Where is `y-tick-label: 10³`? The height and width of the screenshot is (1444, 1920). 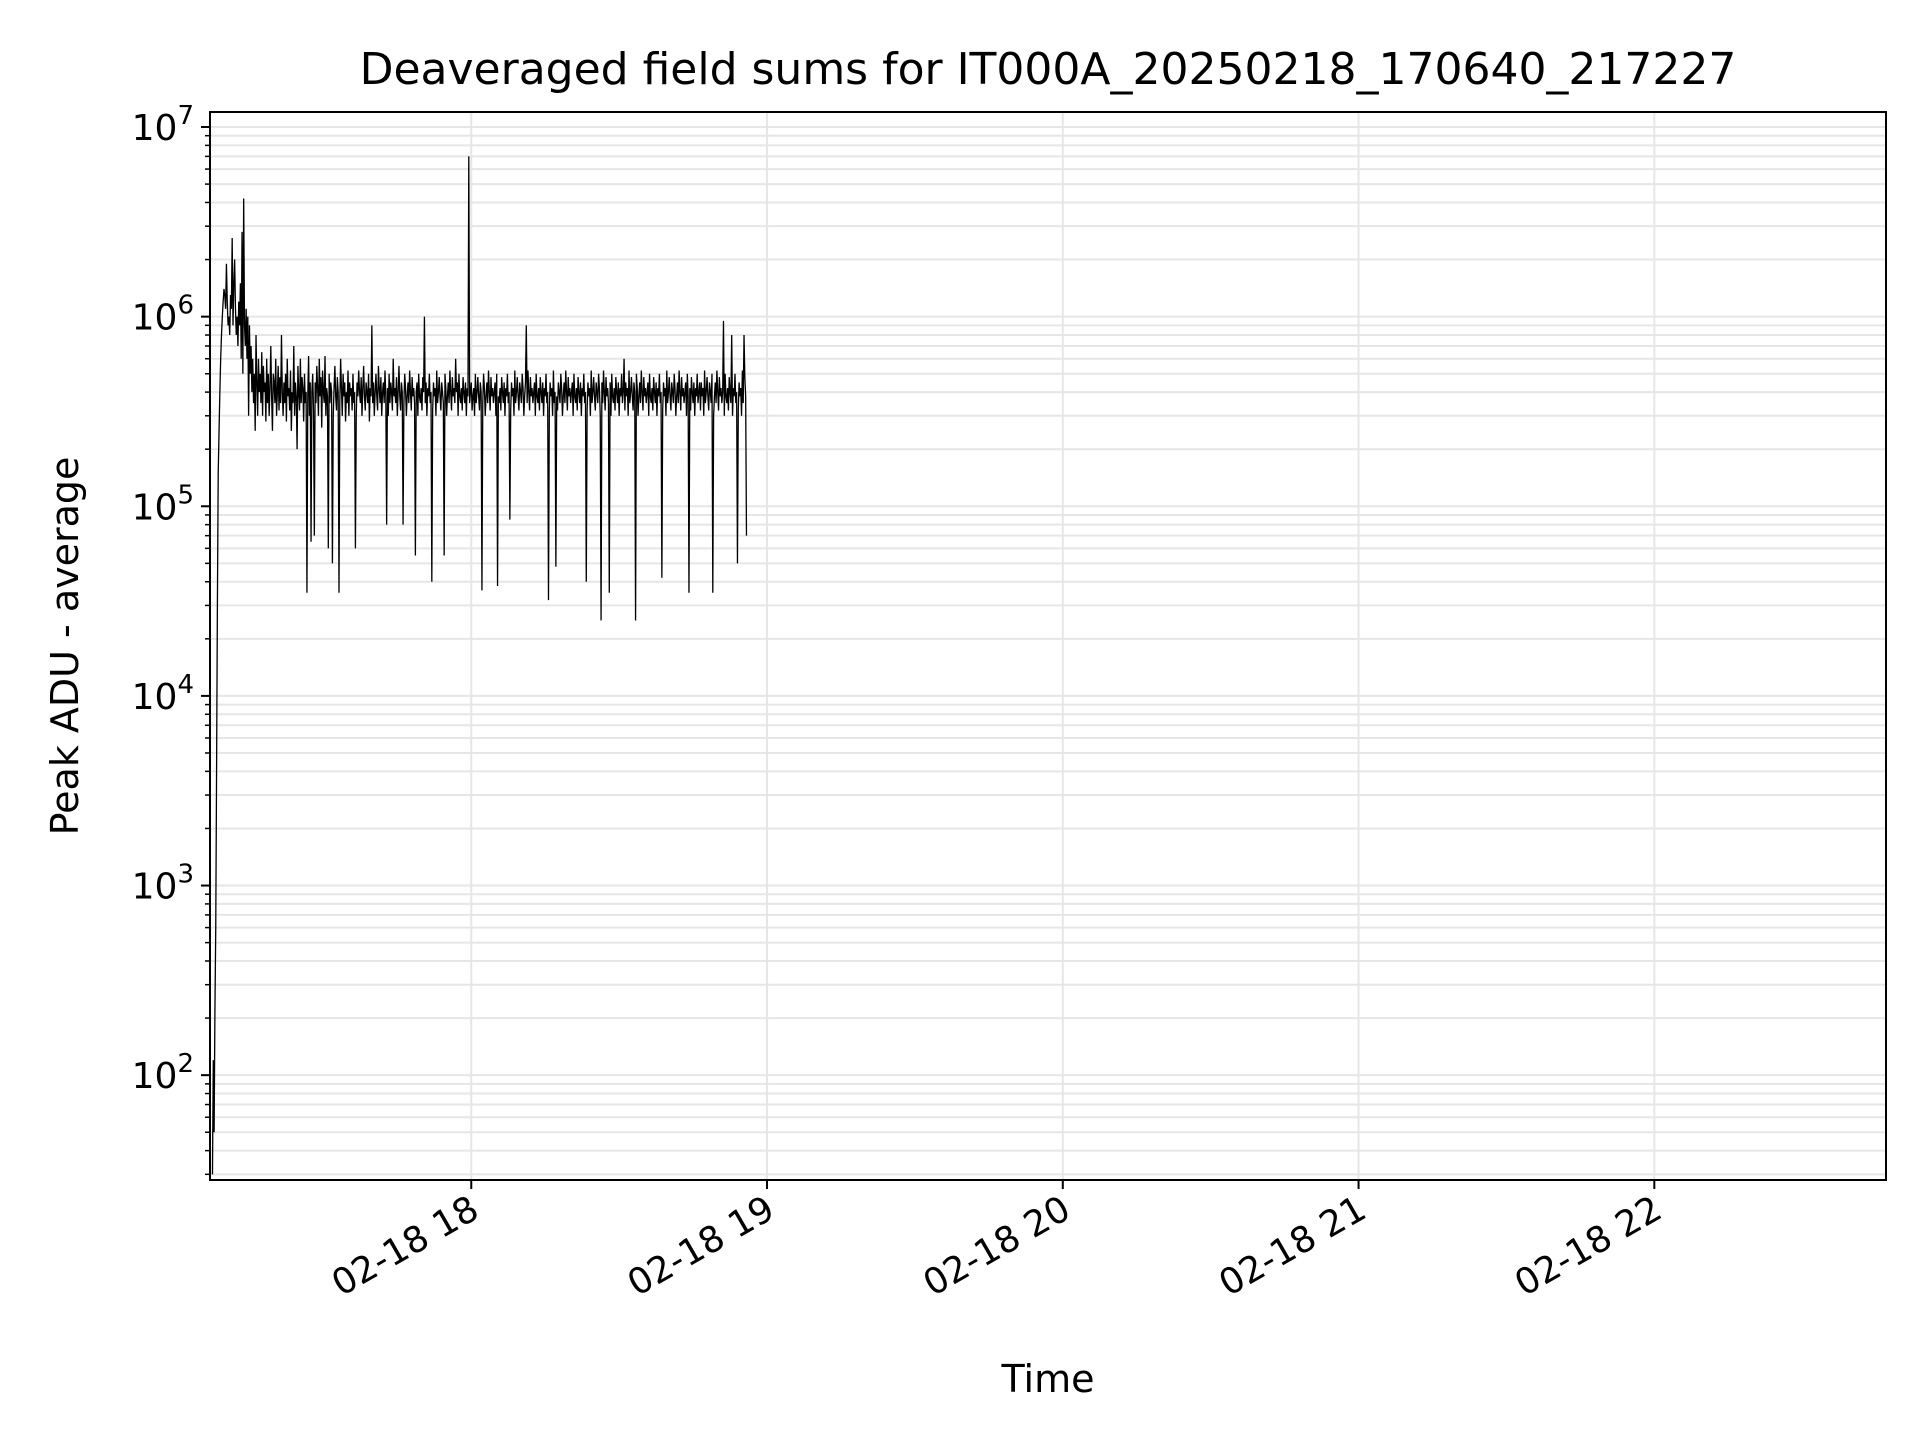
y-tick-label: 10³ is located at coordinates (163, 884).